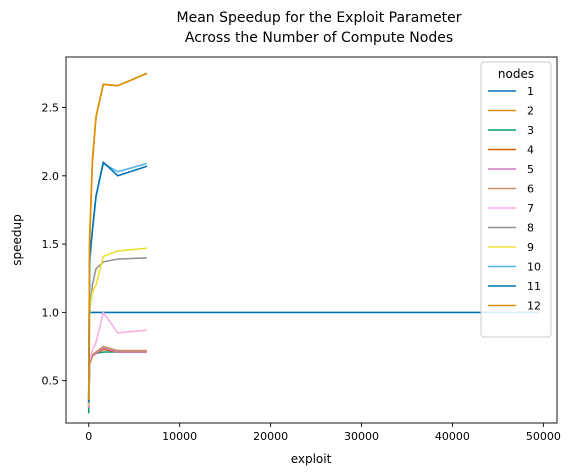 The image size is (574, 476). Describe the element at coordinates (534, 306) in the screenshot. I see `legend-label-12: 12` at that location.